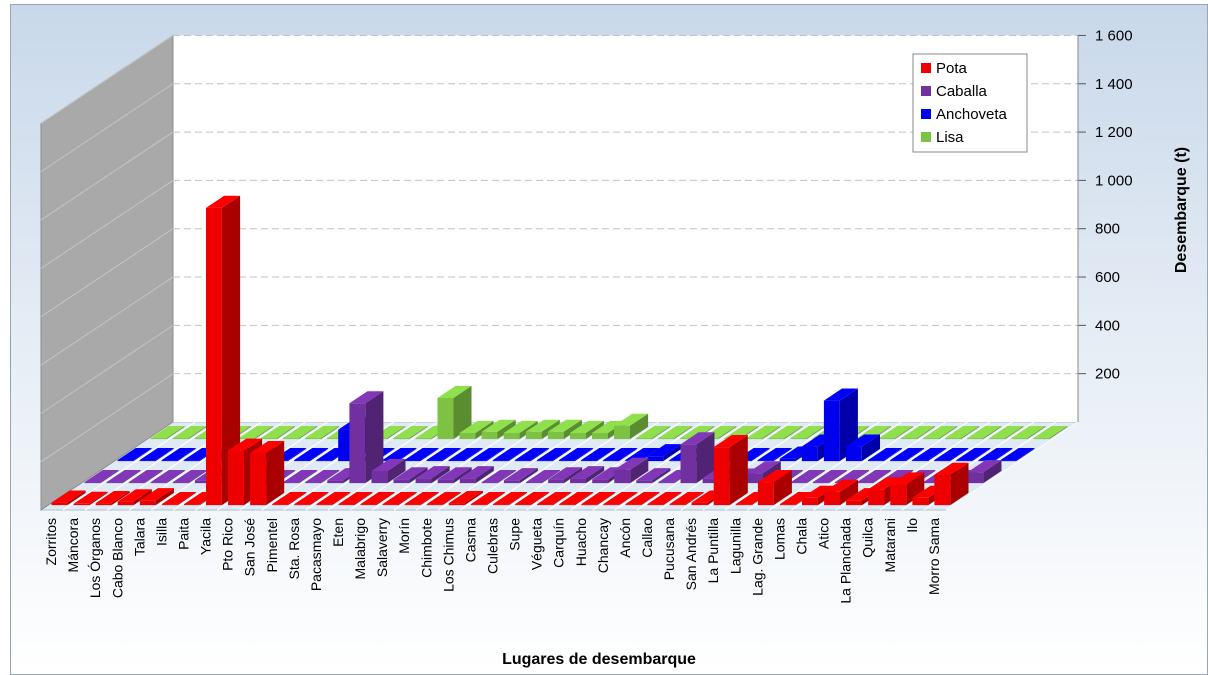 The height and width of the screenshot is (675, 1208). What do you see at coordinates (942, 137) in the screenshot?
I see `legend-item: Lisa` at bounding box center [942, 137].